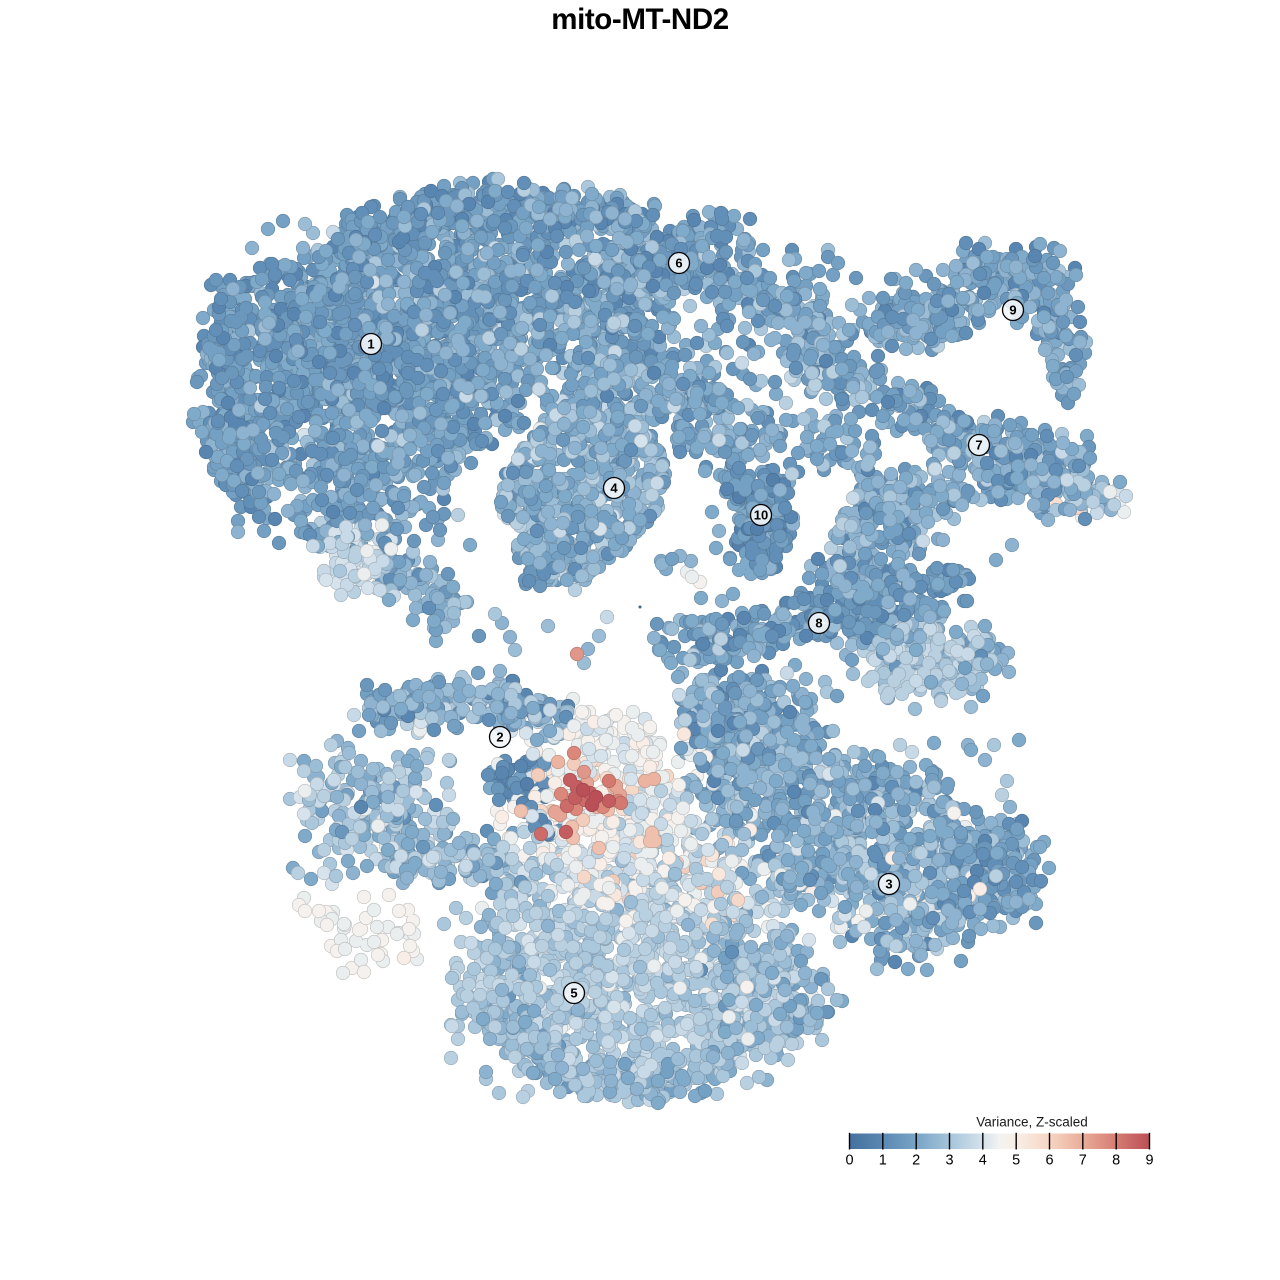  I want to click on svg-text: mito-MT-ND2, so click(640, 19).